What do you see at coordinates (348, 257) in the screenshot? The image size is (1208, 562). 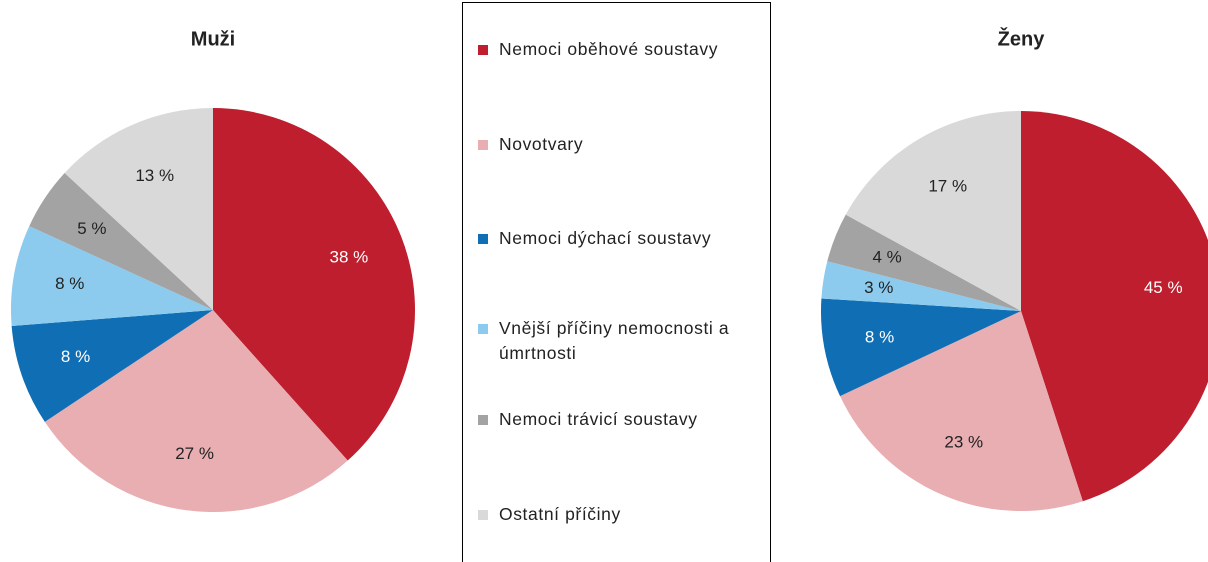 I see `data-label: 38 %` at bounding box center [348, 257].